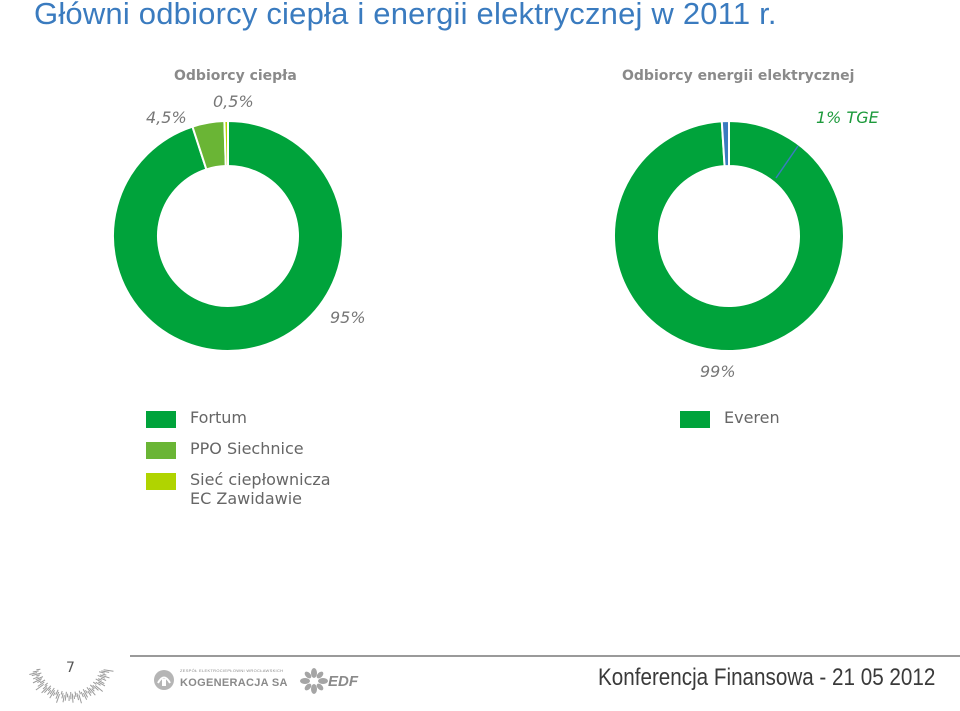 The height and width of the screenshot is (711, 960). Describe the element at coordinates (752, 417) in the screenshot. I see `legend-label: Everen` at that location.